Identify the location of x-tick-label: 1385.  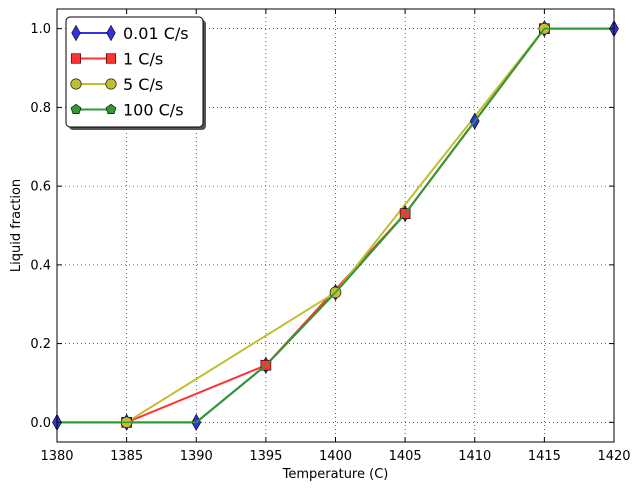
(126, 456).